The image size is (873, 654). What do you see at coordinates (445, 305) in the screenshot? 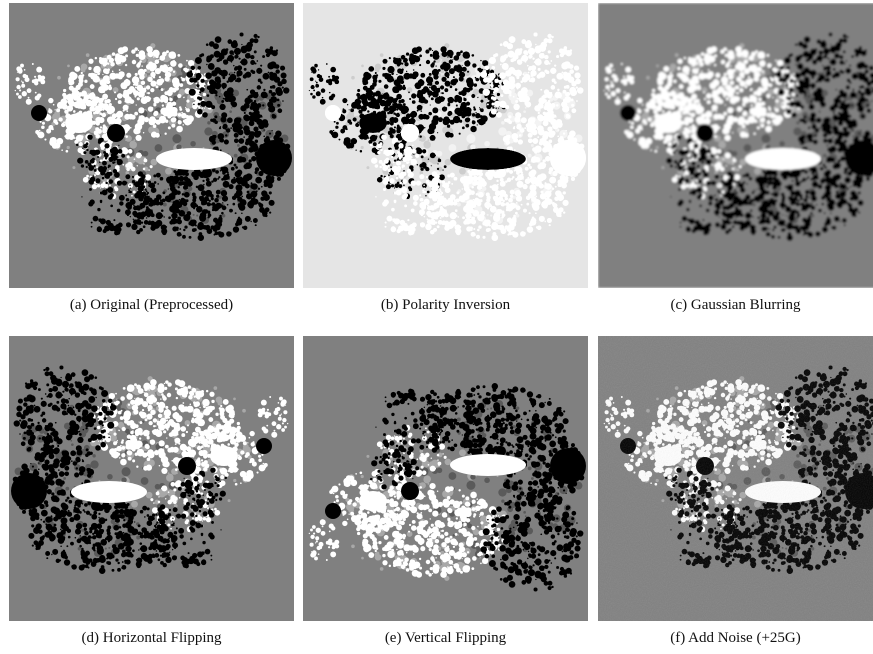
I see `caption: (b) Polarity Inversion` at bounding box center [445, 305].